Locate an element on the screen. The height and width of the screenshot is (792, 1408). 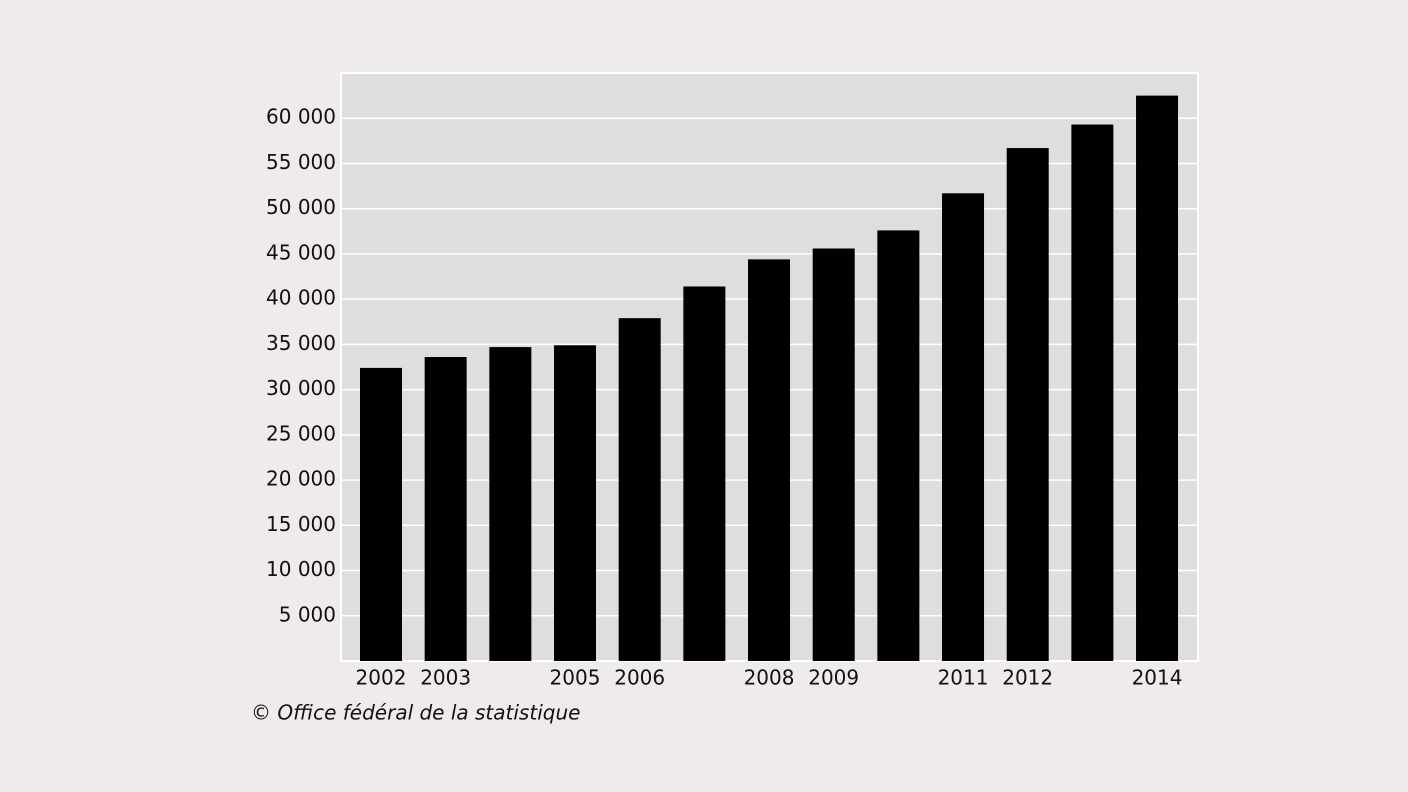
y-tick-label: 60 000 is located at coordinates (301, 117).